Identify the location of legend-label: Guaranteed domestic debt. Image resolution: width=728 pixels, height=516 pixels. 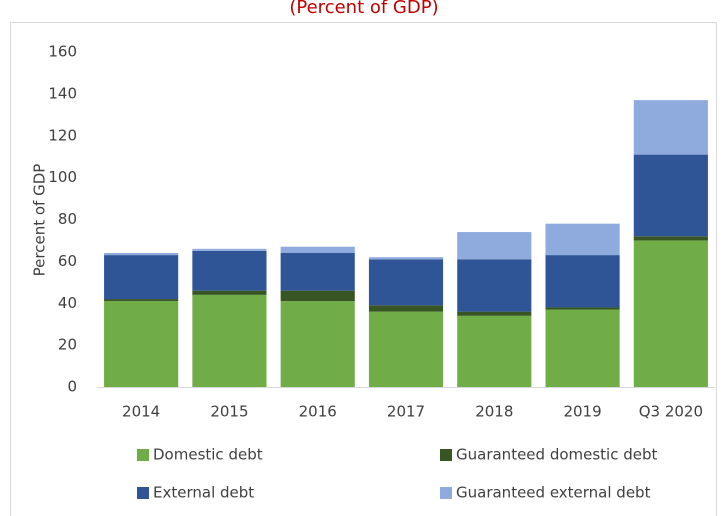
(557, 455).